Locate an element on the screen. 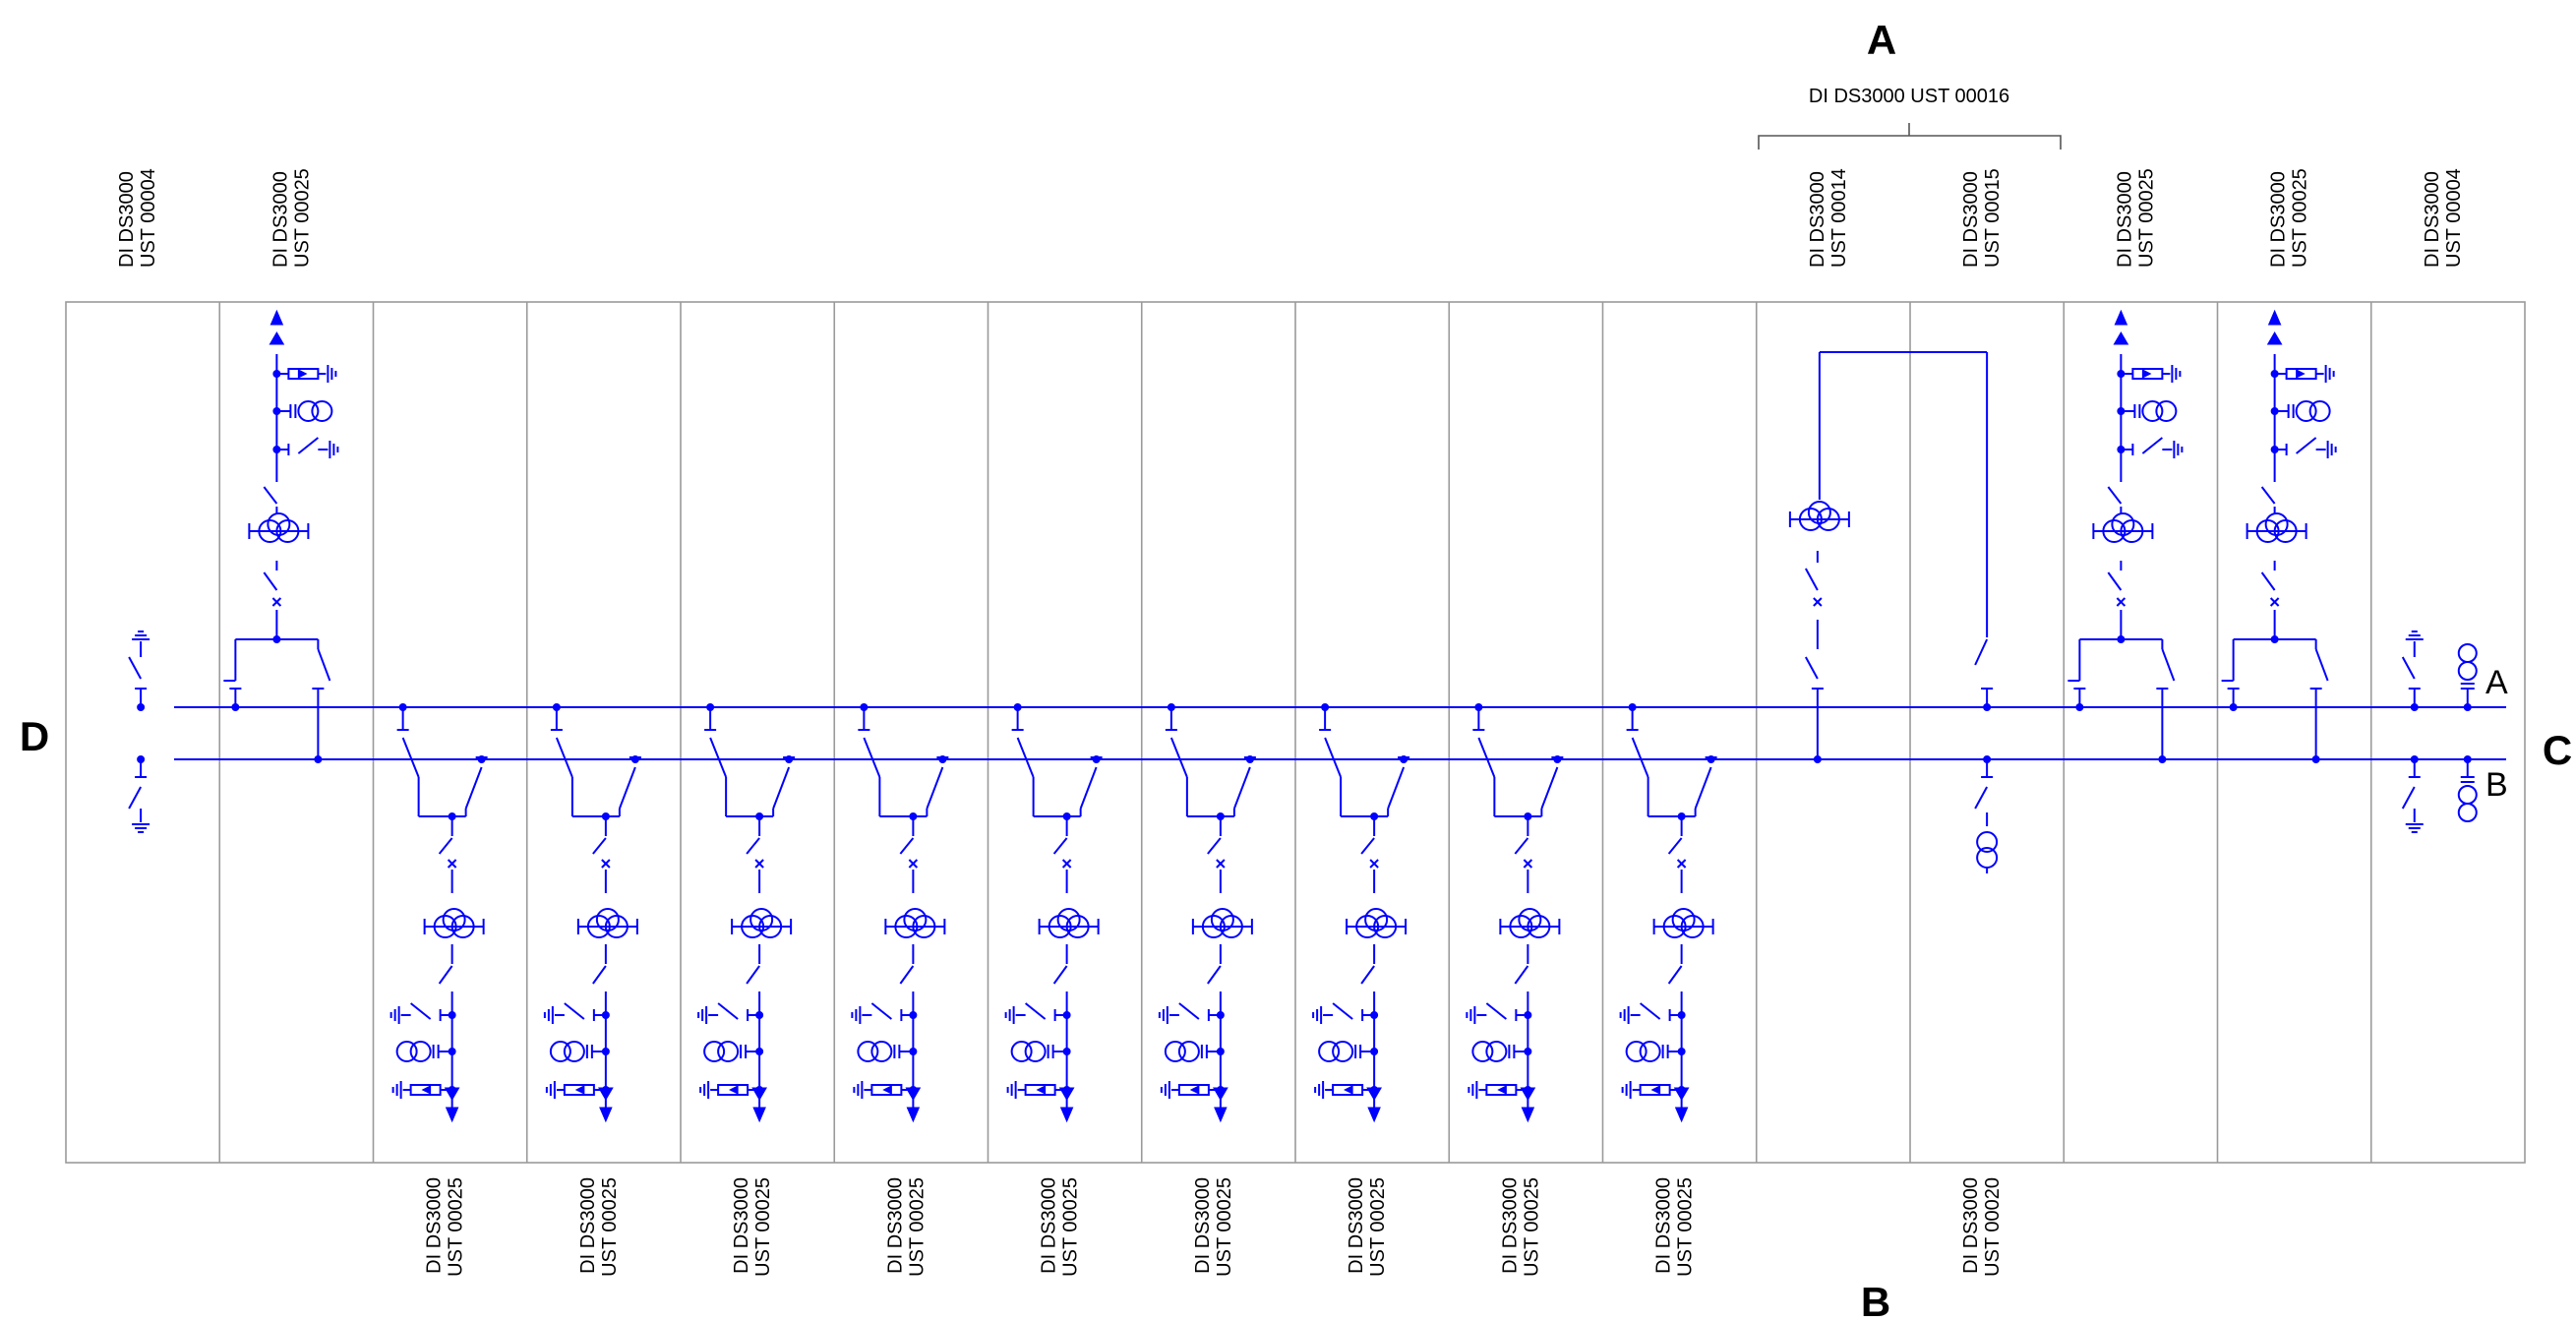  feeder-down-p8 is located at coordinates (1207, 913).